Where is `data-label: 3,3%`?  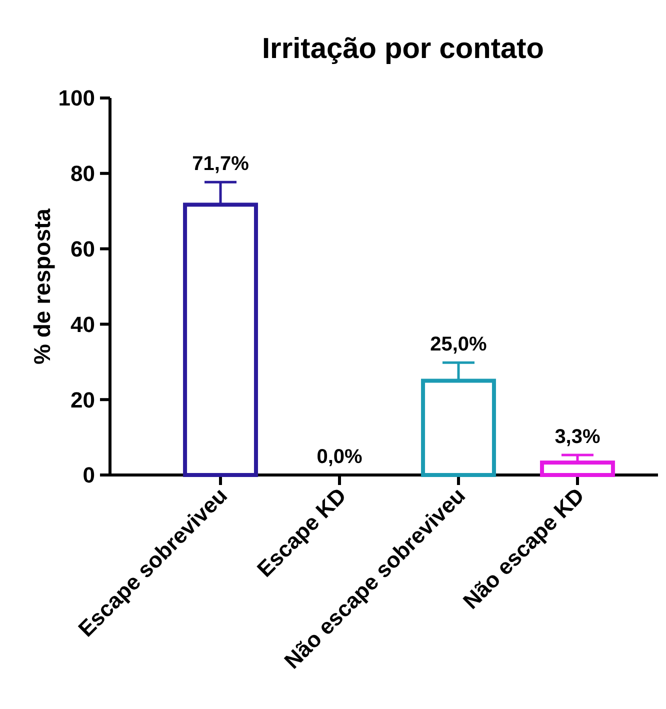
data-label: 3,3% is located at coordinates (577, 437).